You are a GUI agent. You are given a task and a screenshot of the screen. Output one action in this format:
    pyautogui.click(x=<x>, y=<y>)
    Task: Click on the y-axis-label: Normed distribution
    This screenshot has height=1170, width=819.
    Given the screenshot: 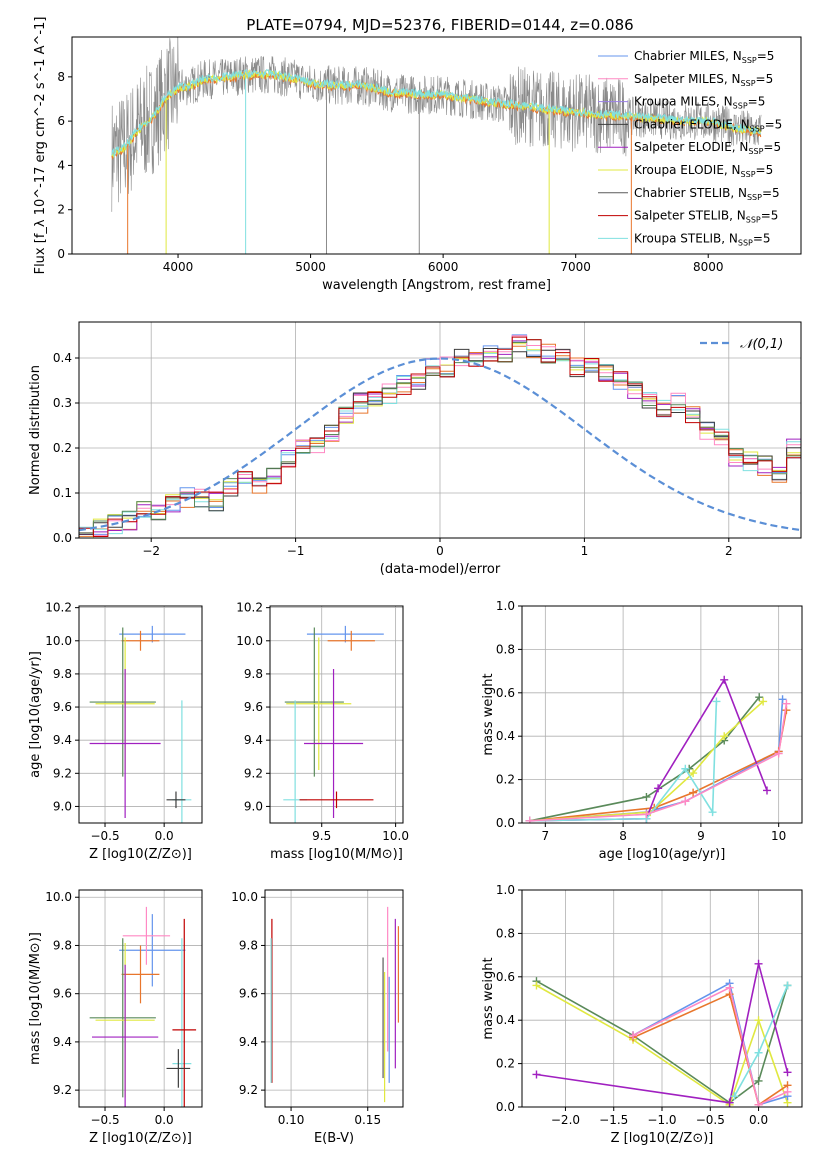 What is the action you would take?
    pyautogui.click(x=35, y=430)
    